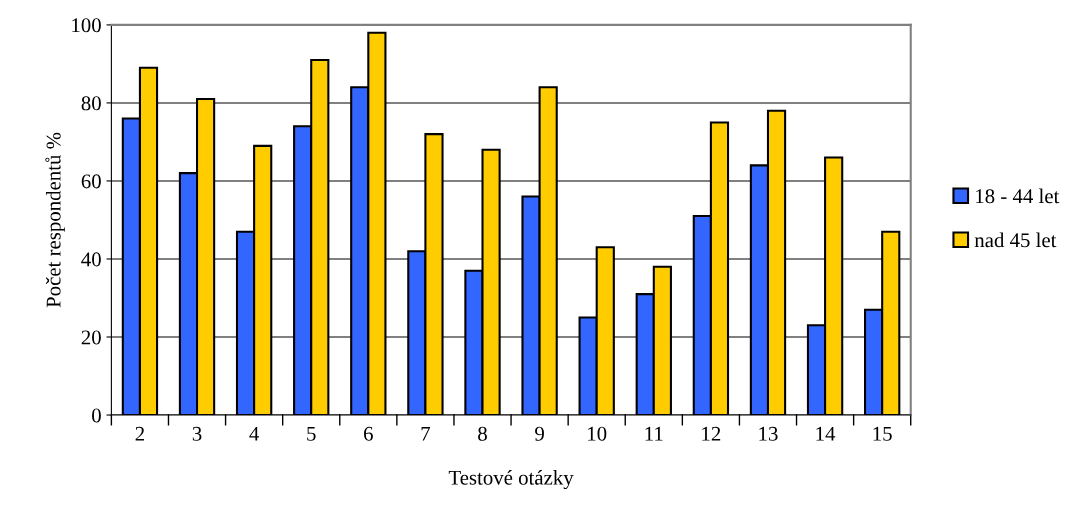 Image resolution: width=1092 pixels, height=508 pixels. What do you see at coordinates (254, 433) in the screenshot?
I see `x-tick-label: 4` at bounding box center [254, 433].